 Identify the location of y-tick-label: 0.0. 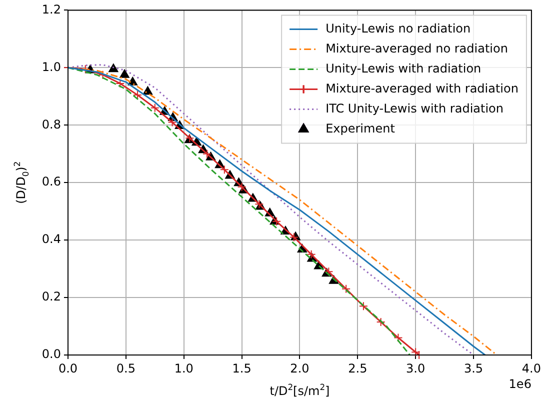
(51, 354).